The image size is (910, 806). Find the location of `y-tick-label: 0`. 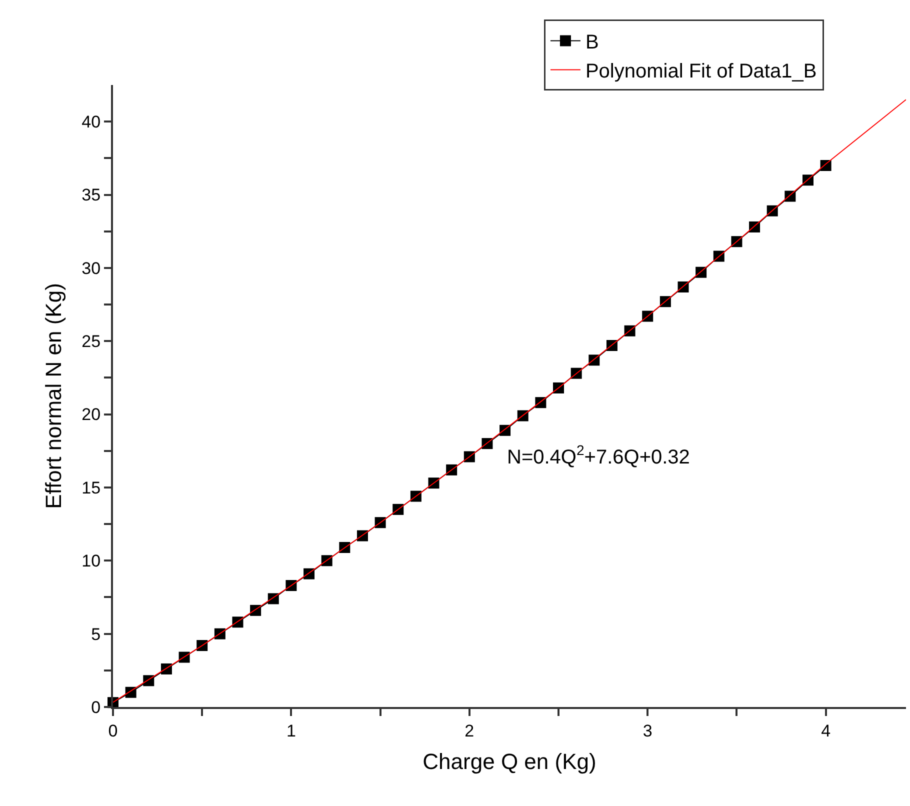

y-tick-label: 0 is located at coordinates (96, 707).